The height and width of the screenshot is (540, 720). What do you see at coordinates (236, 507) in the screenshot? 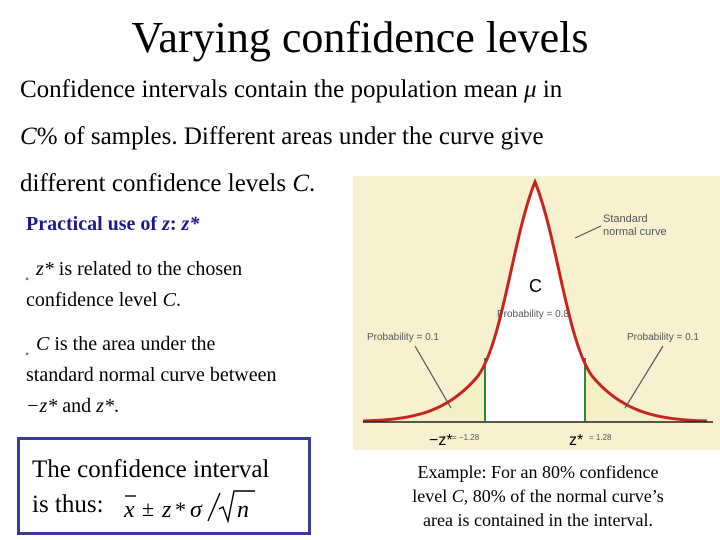
I see `sqrt-sign` at bounding box center [236, 507].